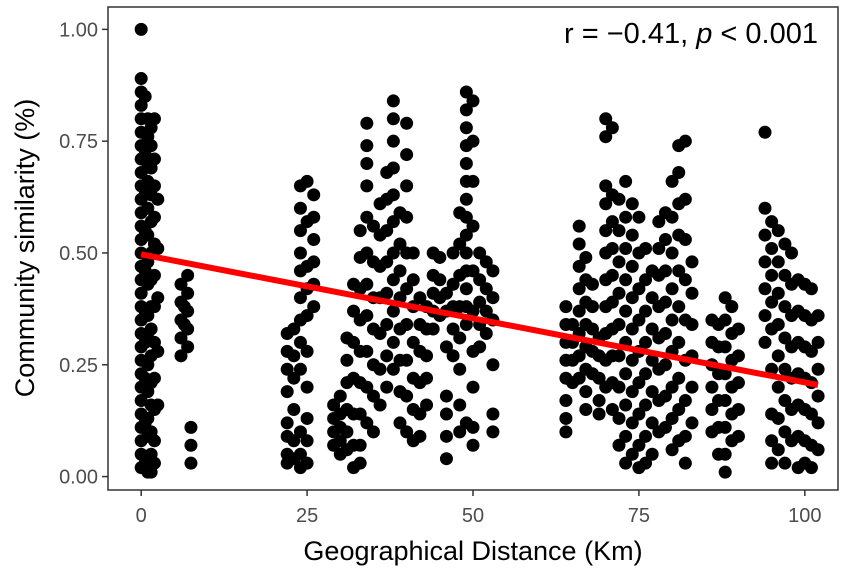 Image resolution: width=851 pixels, height=573 pixels. What do you see at coordinates (479, 508) in the screenshot?
I see `x-axis: 0 25 50 75 100` at bounding box center [479, 508].